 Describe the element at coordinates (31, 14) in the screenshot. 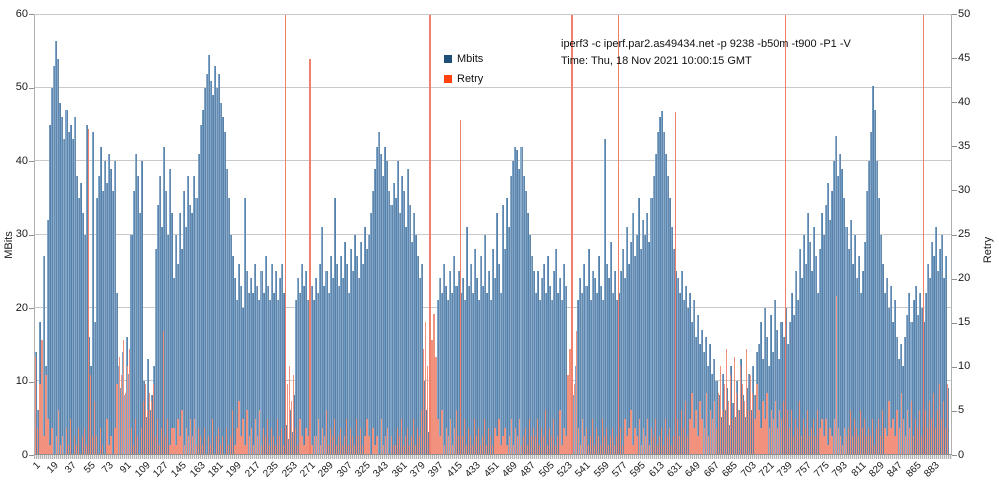

I see `y-axis-left-tick` at that location.